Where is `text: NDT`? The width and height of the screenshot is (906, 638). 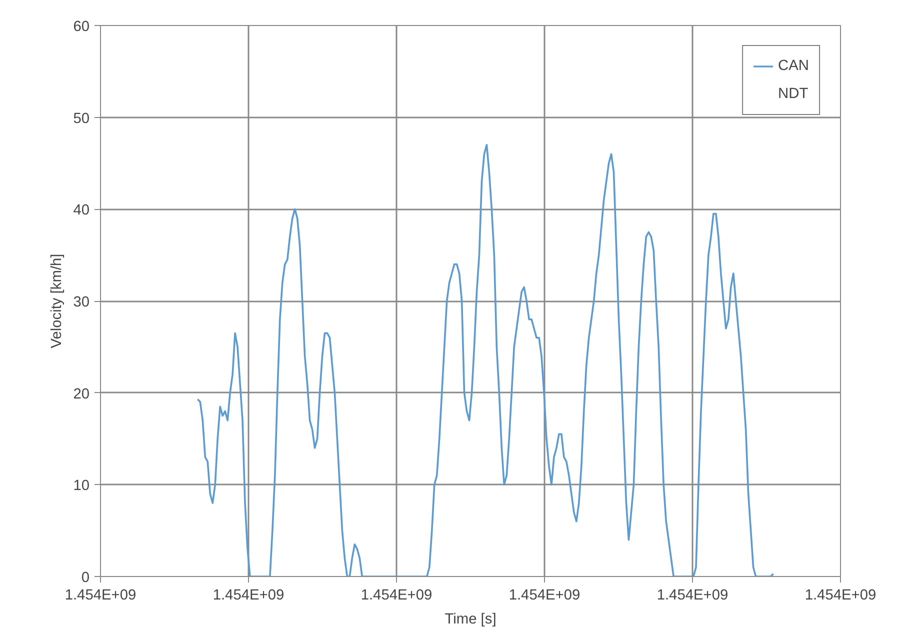
text: NDT is located at coordinates (793, 94).